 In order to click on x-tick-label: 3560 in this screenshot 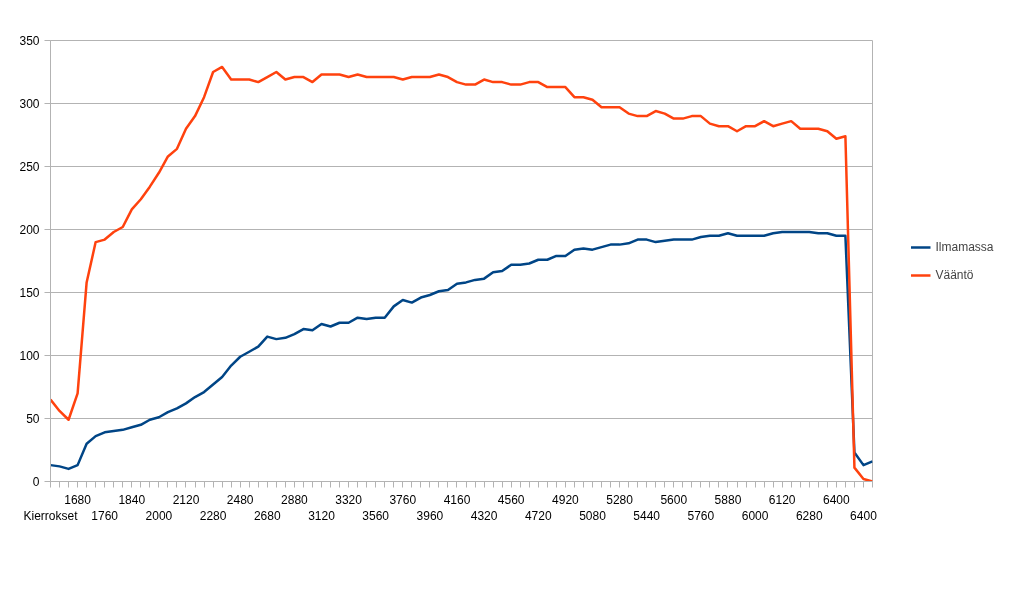, I will do `click(376, 516)`.